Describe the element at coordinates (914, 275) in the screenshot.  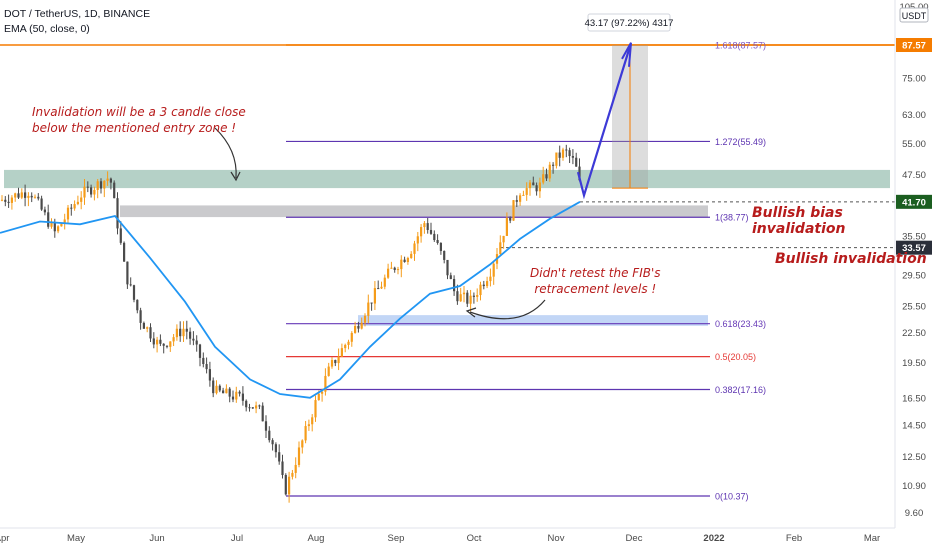
I see `y-tick-label: 29.50` at that location.